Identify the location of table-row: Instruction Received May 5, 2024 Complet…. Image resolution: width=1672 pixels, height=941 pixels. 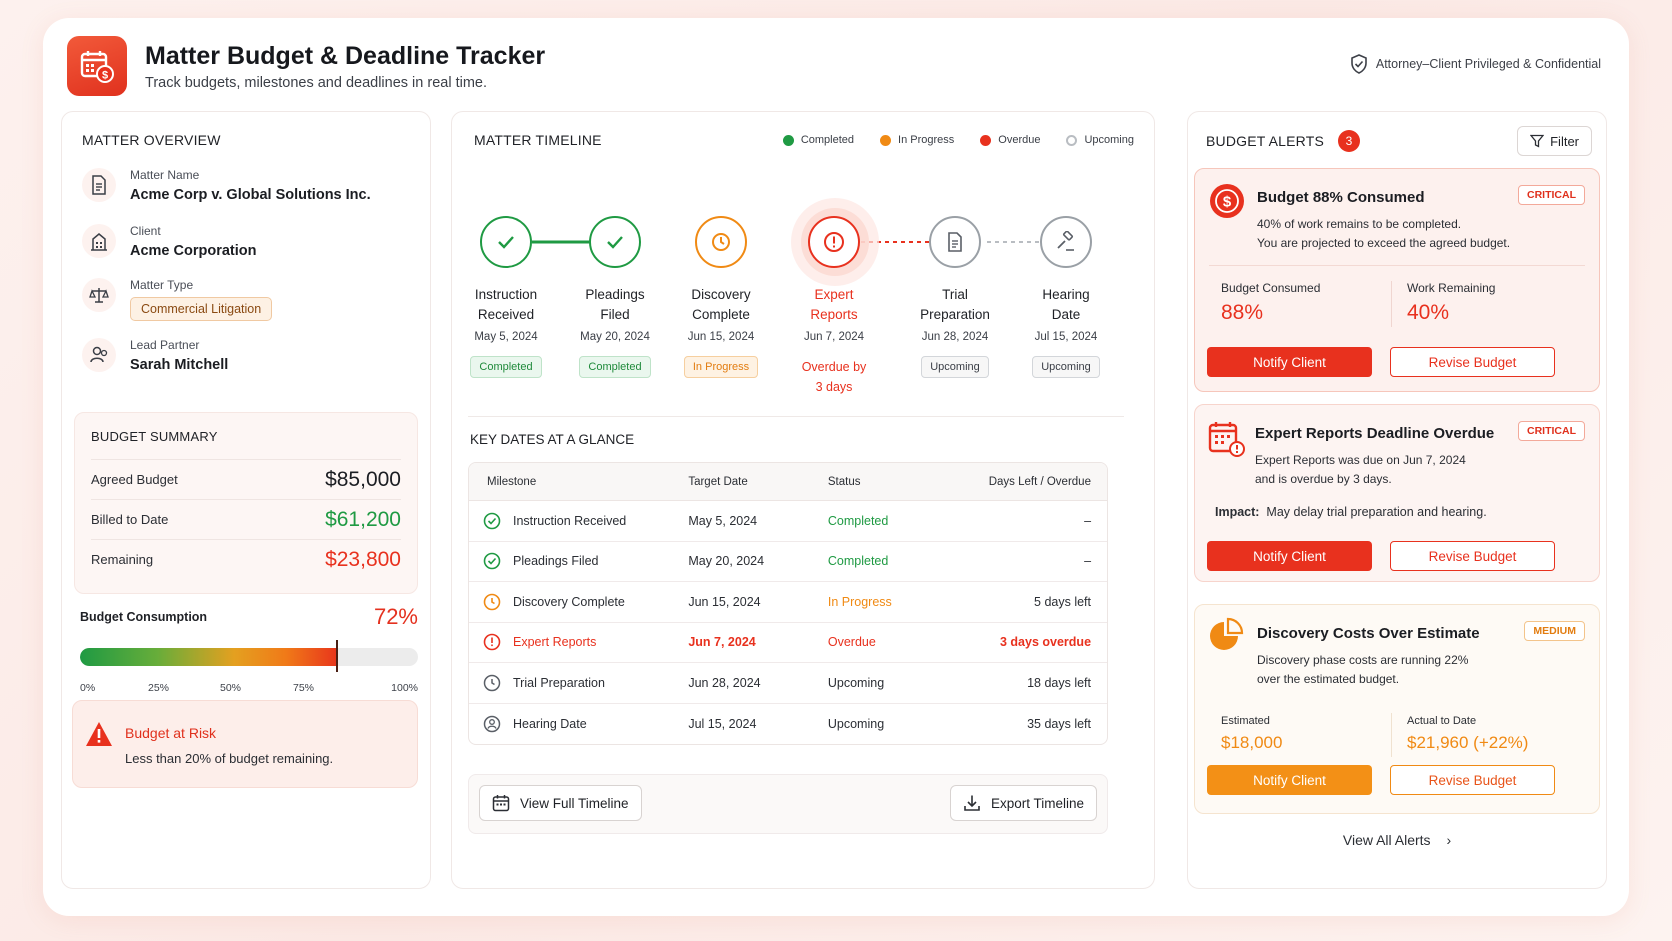
(788, 521).